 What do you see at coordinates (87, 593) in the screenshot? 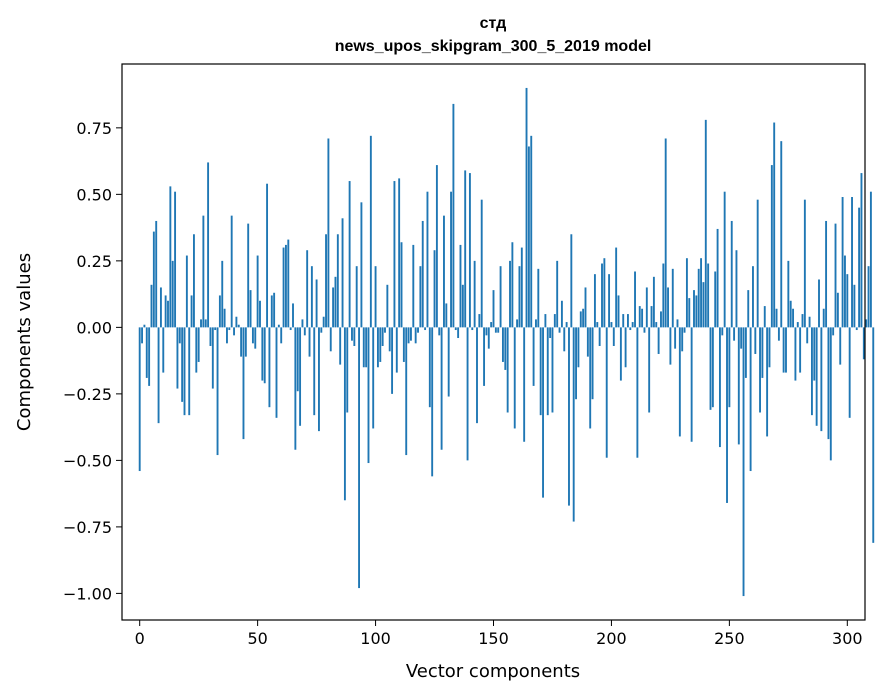
I see `y-tick-label: −1.00` at bounding box center [87, 593].